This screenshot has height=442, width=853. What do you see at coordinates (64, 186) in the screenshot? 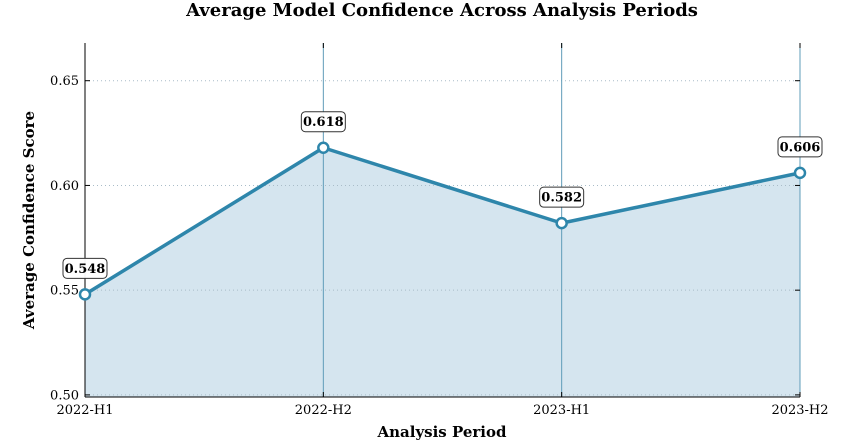
I see `y-tick-label-2: 0.60` at bounding box center [64, 186].